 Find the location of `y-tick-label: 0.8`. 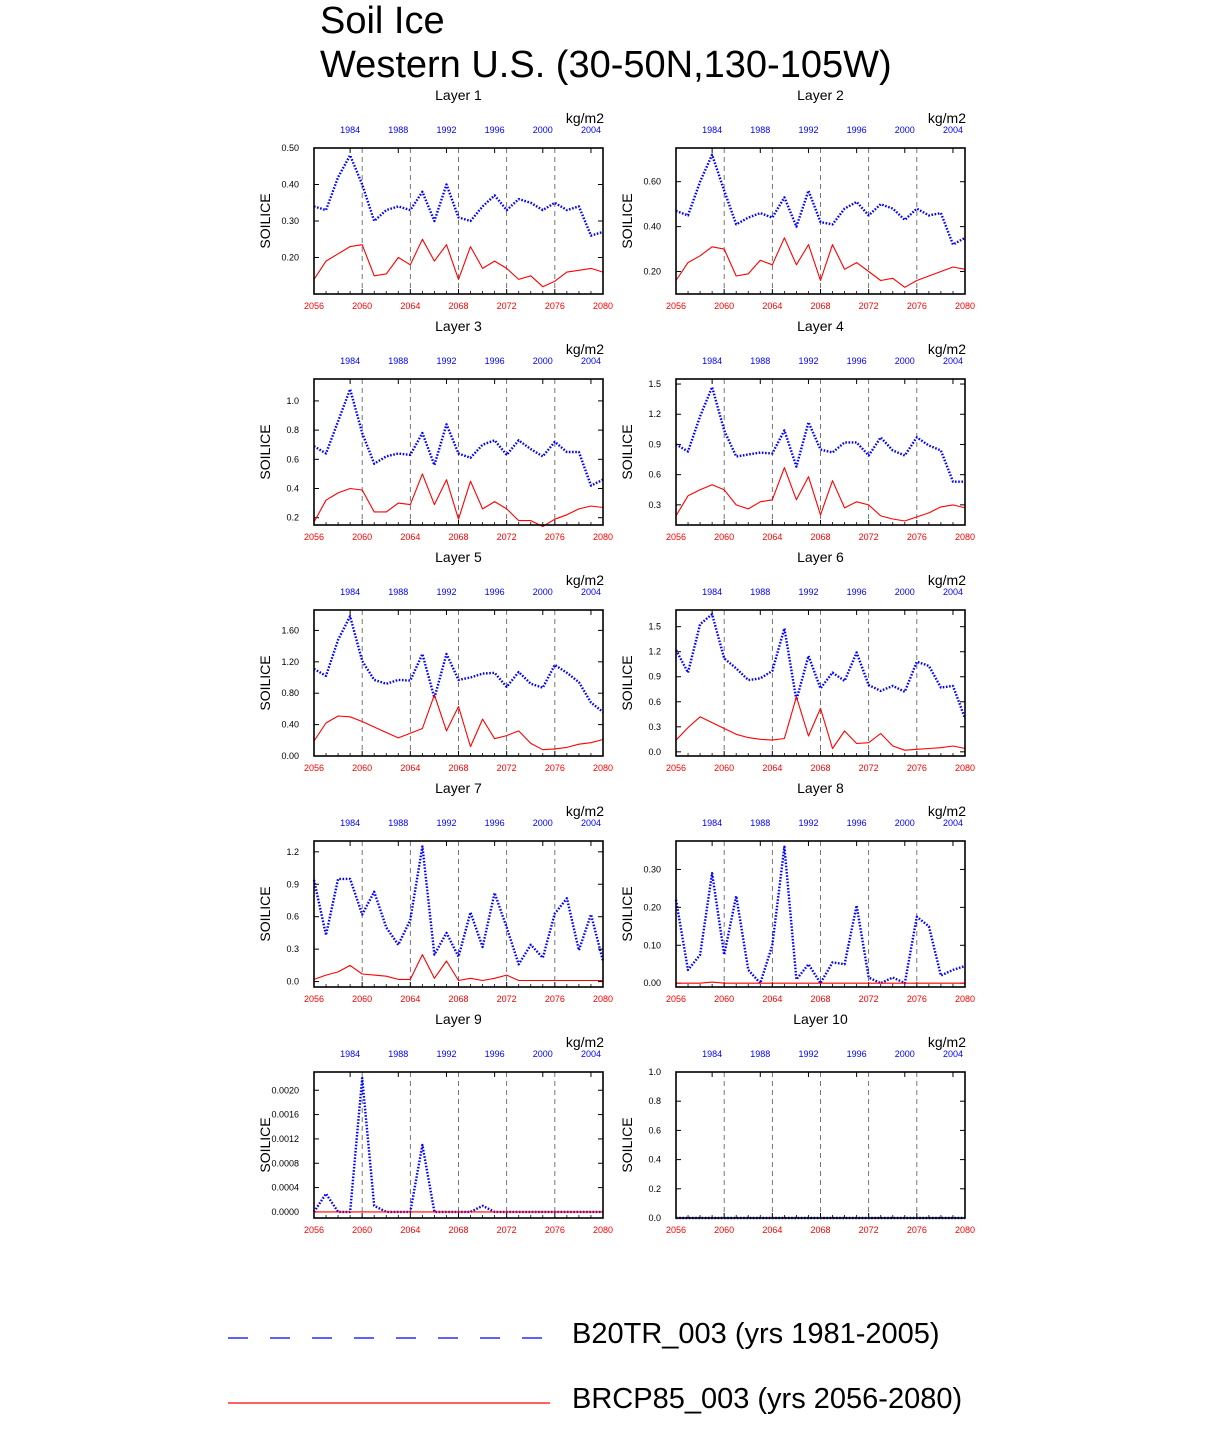

y-tick-label: 0.8 is located at coordinates (654, 1101).